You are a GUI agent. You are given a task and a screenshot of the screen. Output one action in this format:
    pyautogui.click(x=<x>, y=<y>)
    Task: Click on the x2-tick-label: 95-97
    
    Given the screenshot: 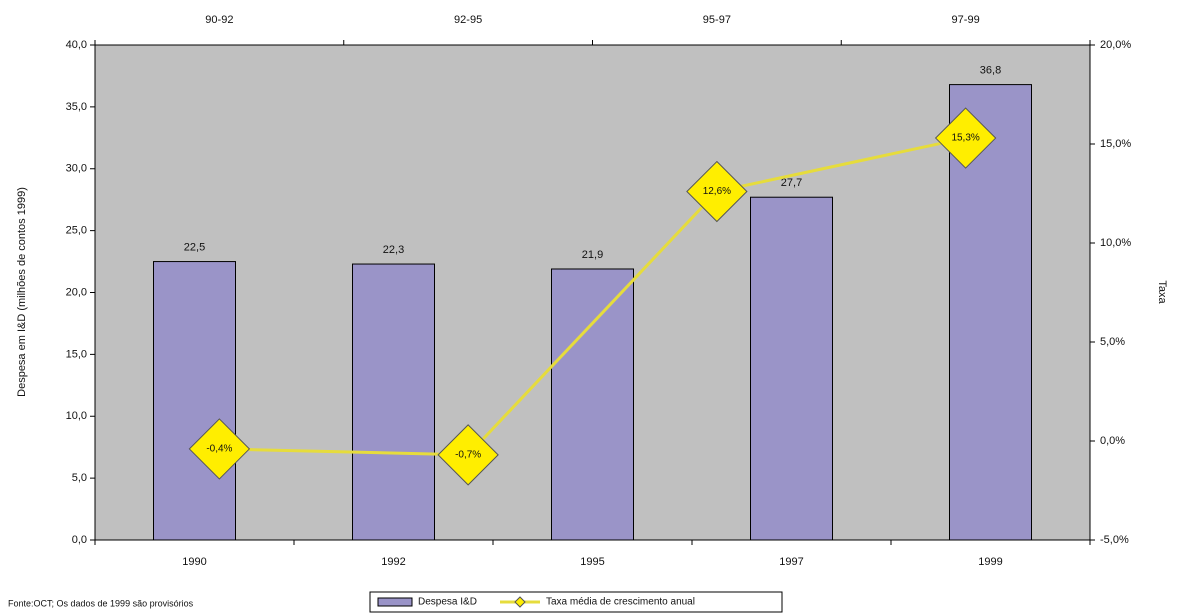 What is the action you would take?
    pyautogui.click(x=717, y=20)
    